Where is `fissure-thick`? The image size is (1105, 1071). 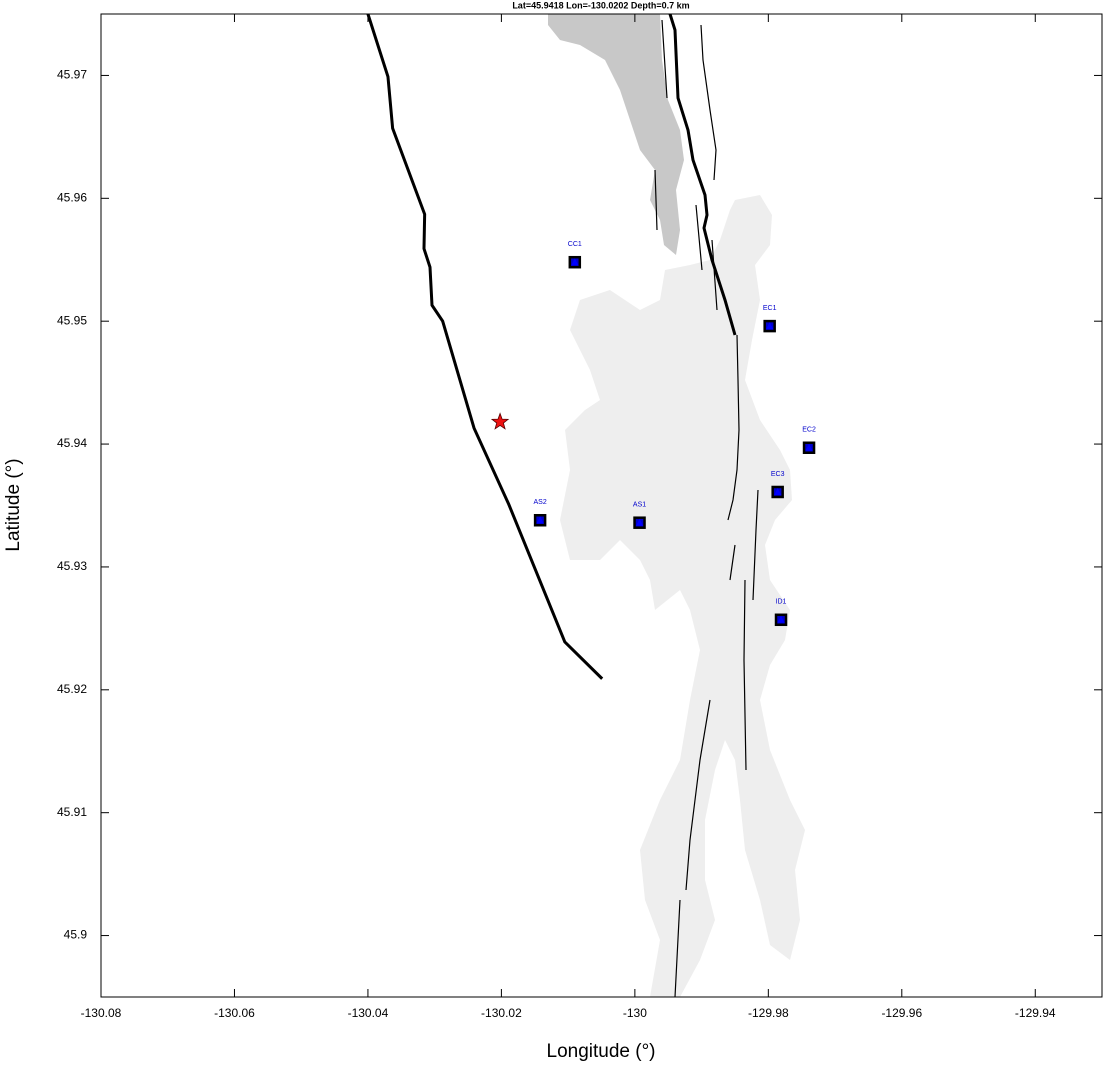 fissure-thick is located at coordinates (702, 174).